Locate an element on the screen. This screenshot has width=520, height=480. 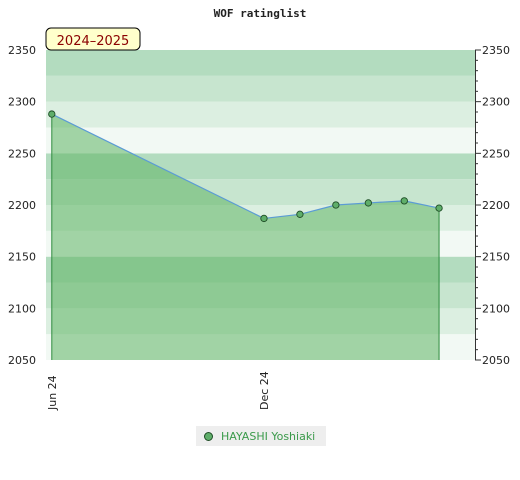
y-tick-label-left-2050: 2050 is located at coordinates (22, 360).